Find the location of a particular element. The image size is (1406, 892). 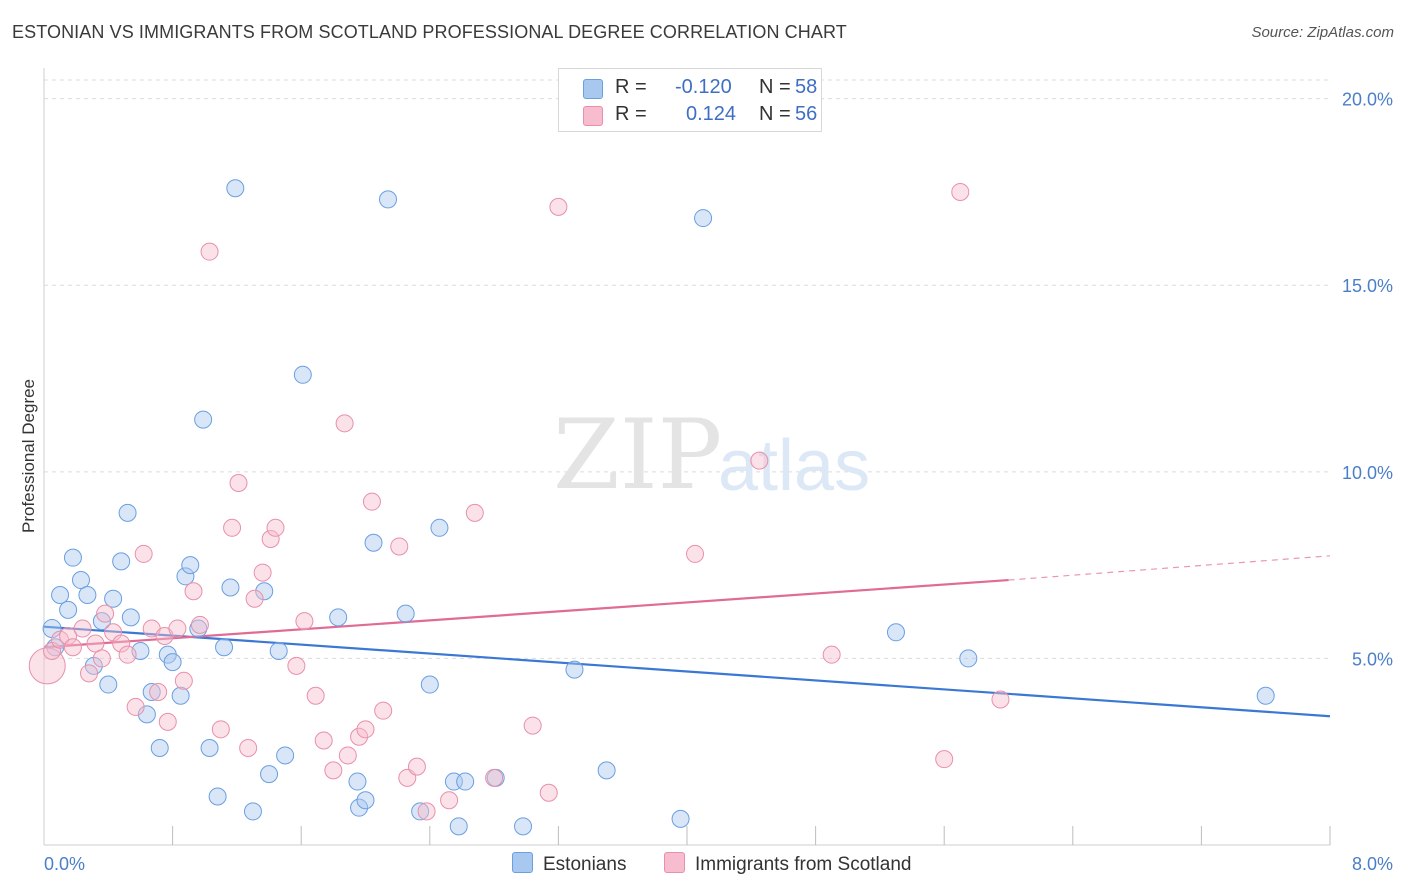

legend-swatch-estonians is located at coordinates (522, 862).